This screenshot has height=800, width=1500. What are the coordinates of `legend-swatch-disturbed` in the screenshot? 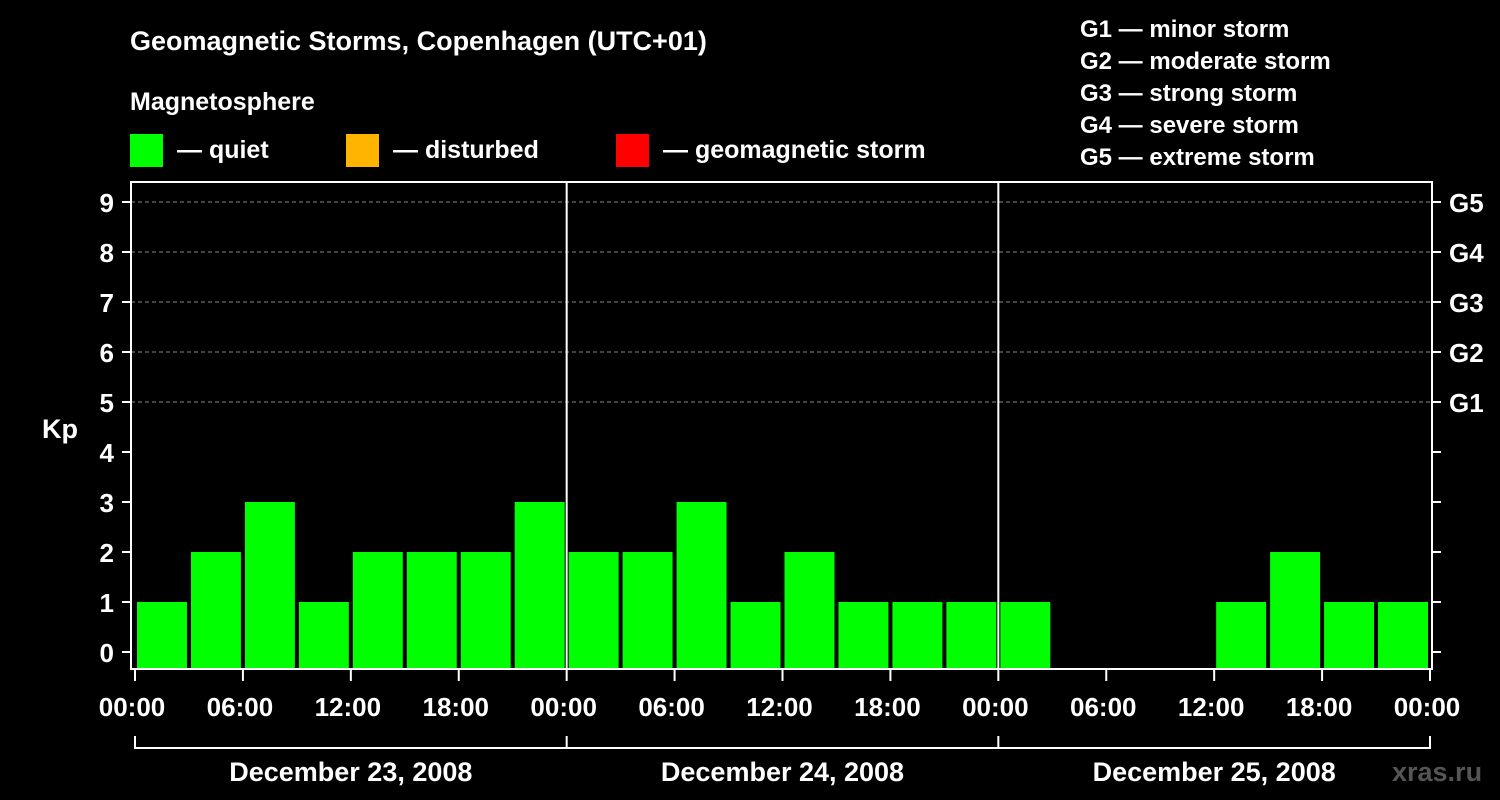 It's located at (362, 150).